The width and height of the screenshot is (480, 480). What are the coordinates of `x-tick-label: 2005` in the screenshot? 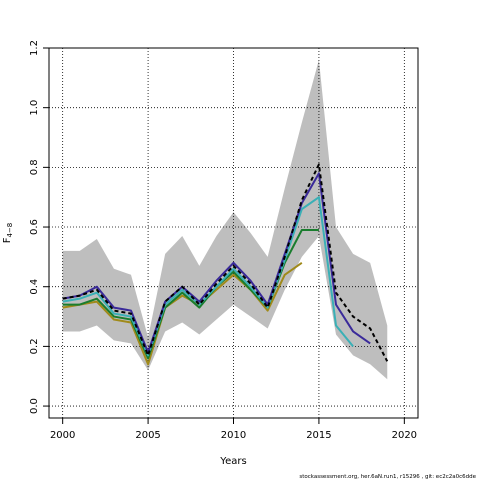 It's located at (147, 435).